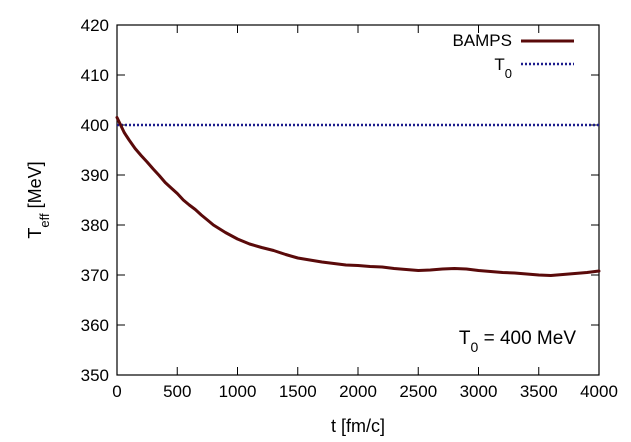  Describe the element at coordinates (95, 375) in the screenshot. I see `y-tick-label: 350` at that location.